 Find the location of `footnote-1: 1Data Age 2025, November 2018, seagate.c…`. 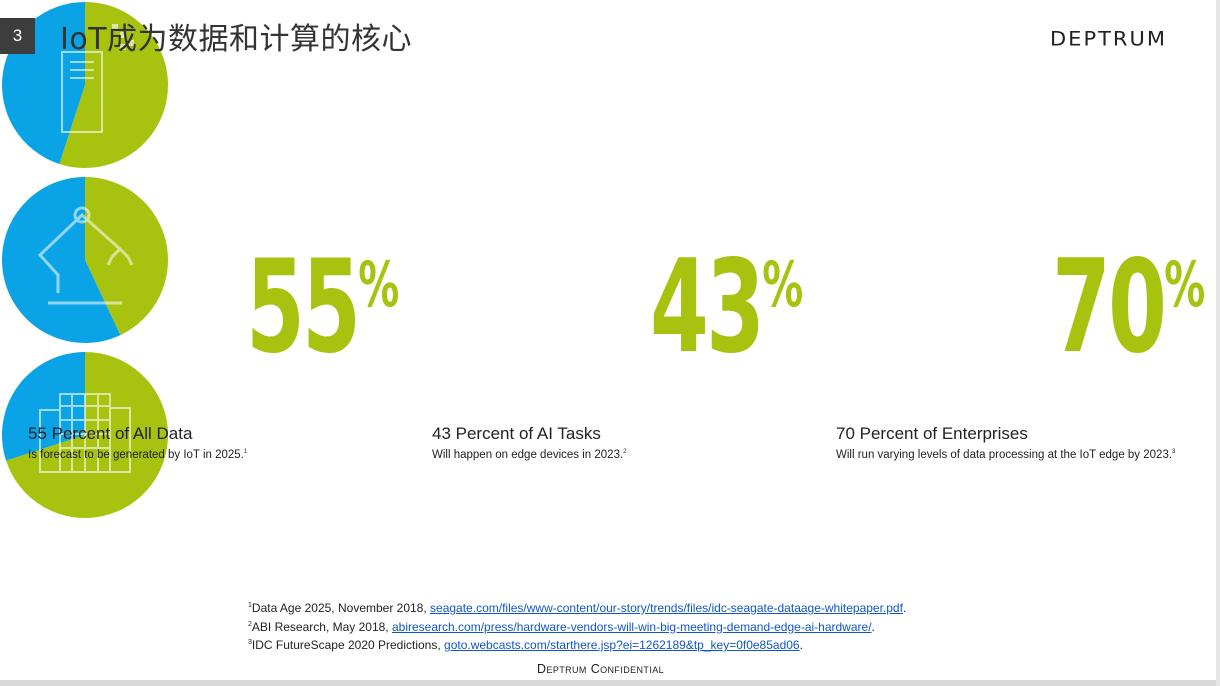

footnote-1: 1Data Age 2025, November 2018, seagate.c… is located at coordinates (577, 608).